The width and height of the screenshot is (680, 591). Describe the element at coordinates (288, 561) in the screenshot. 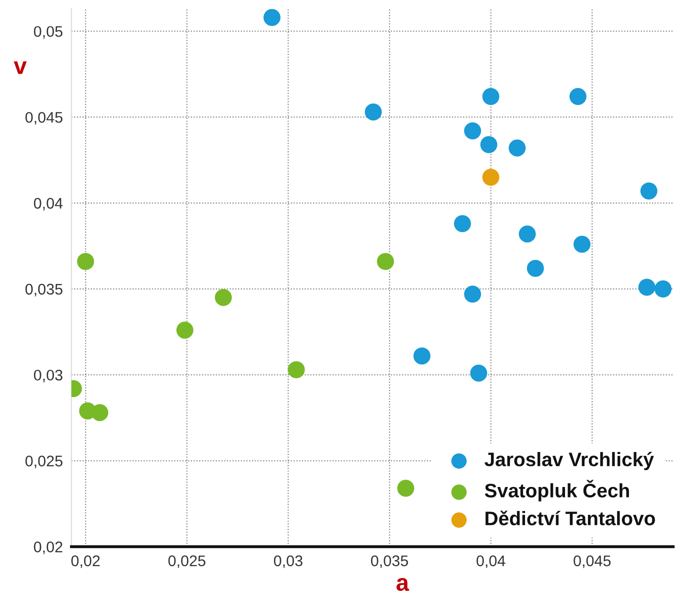

I see `x-tick-label: 0,03` at that location.